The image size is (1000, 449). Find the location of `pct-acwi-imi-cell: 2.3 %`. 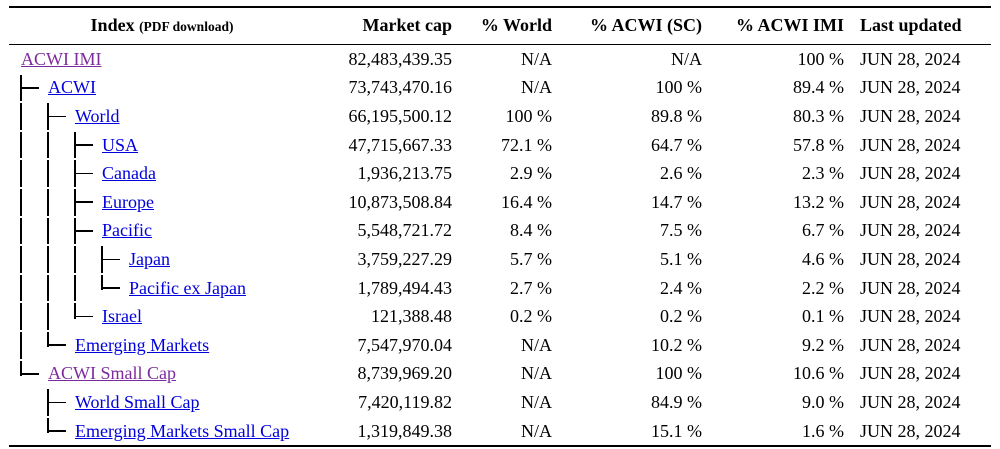

pct-acwi-imi-cell: 2.3 % is located at coordinates (823, 173).